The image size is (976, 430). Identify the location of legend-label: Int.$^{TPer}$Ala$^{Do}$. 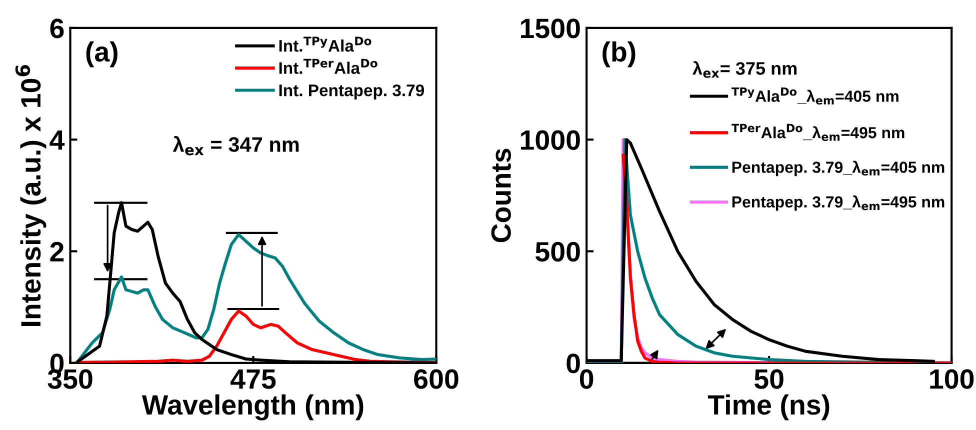
(328, 66).